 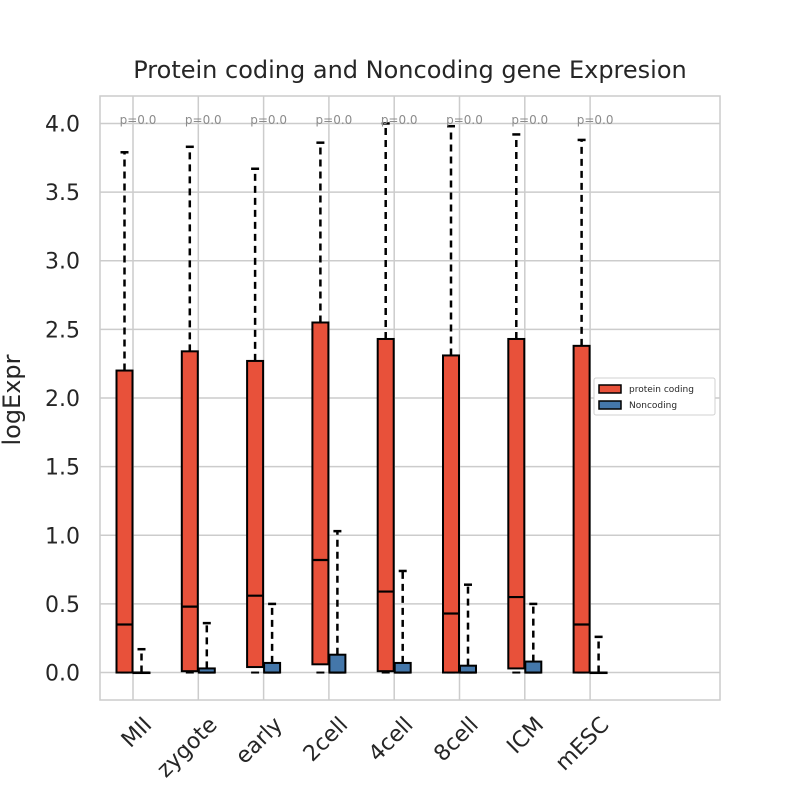 What do you see at coordinates (272, 638) in the screenshot?
I see `box-noncoding-early` at bounding box center [272, 638].